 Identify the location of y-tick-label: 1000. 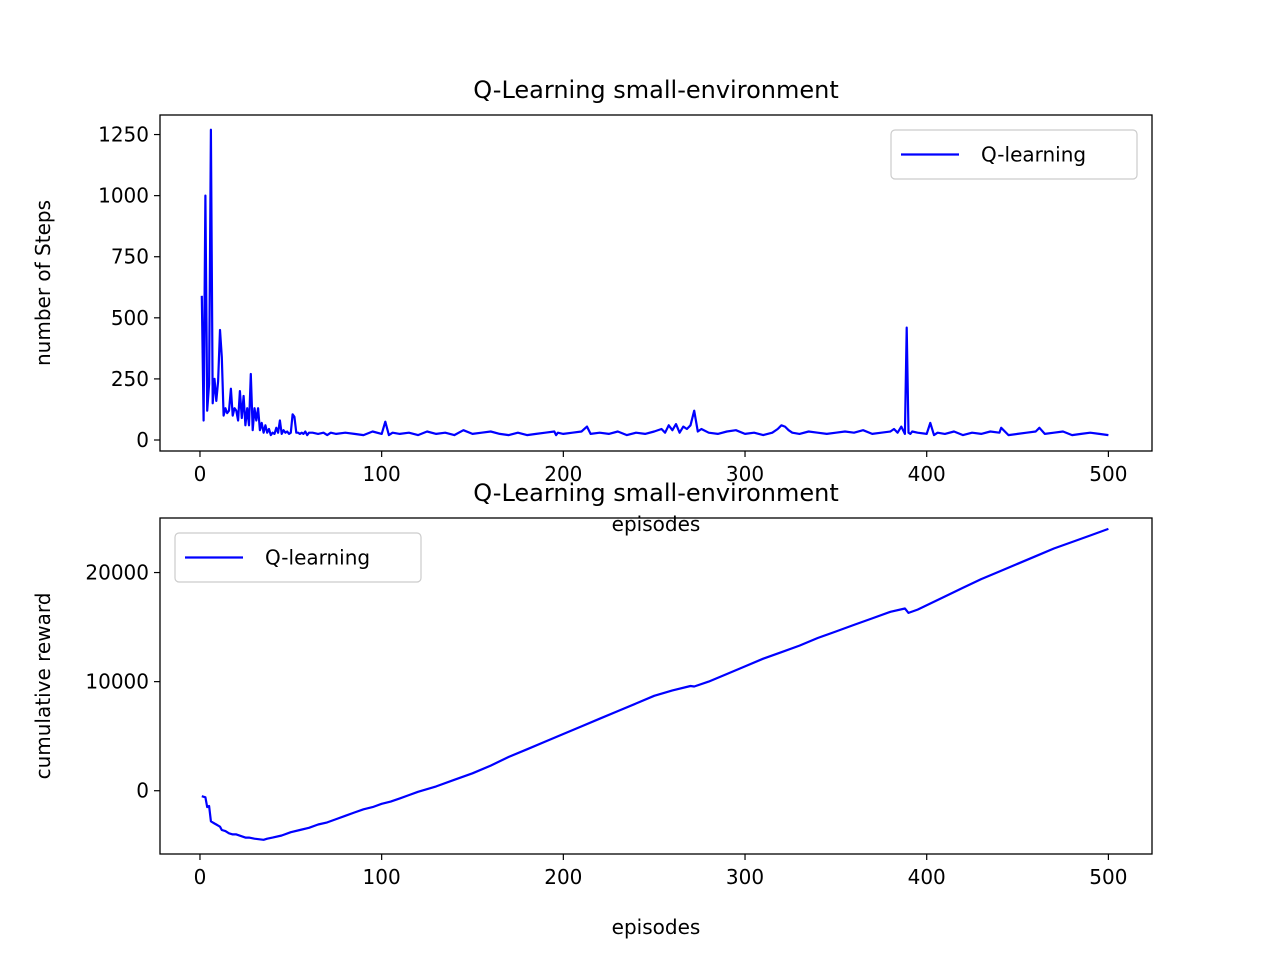
(123, 196).